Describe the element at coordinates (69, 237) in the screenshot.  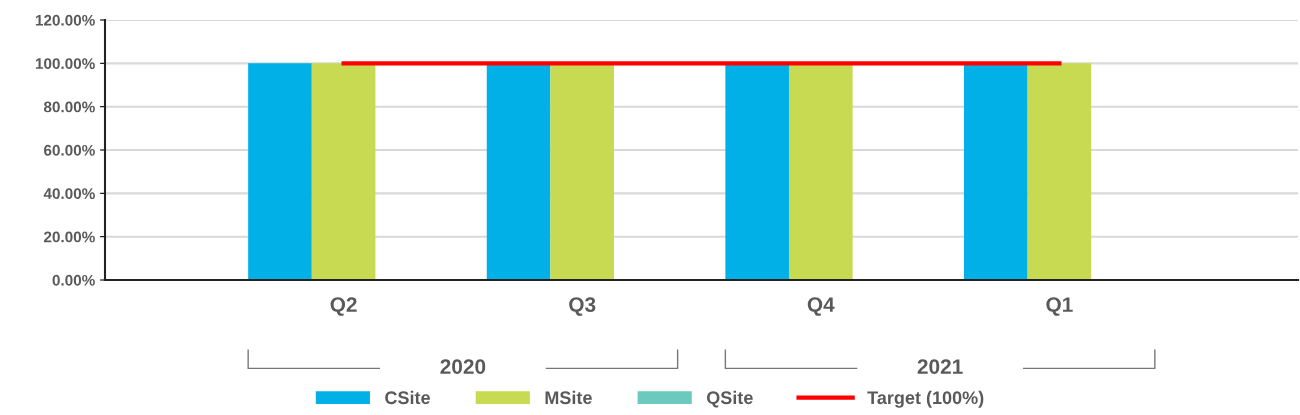
I see `y-tick-label: 20.00%` at that location.